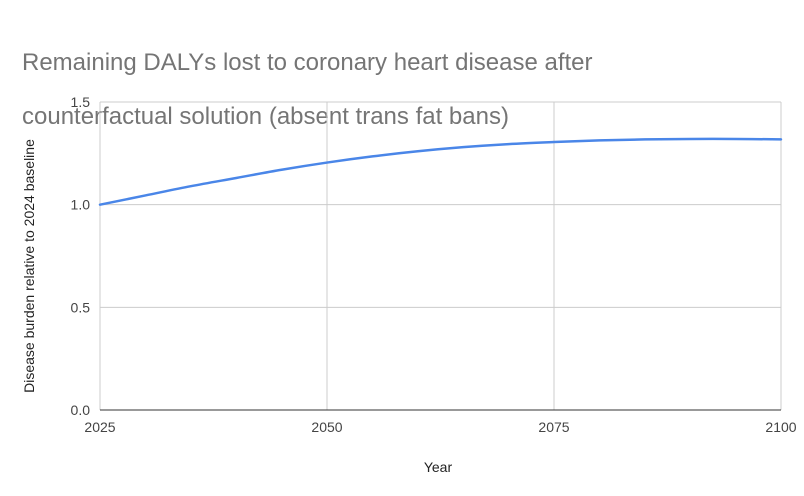 This screenshot has height=496, width=804. I want to click on x-tick-label: 2025, so click(99, 427).